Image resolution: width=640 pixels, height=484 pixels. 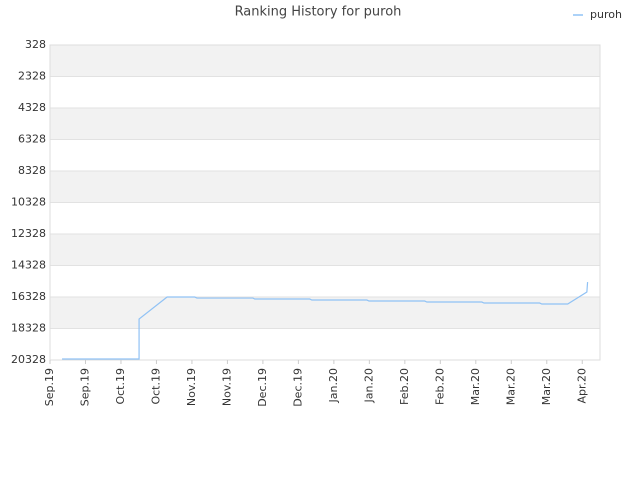 What do you see at coordinates (606, 14) in the screenshot?
I see `legend-label: puroh` at bounding box center [606, 14].